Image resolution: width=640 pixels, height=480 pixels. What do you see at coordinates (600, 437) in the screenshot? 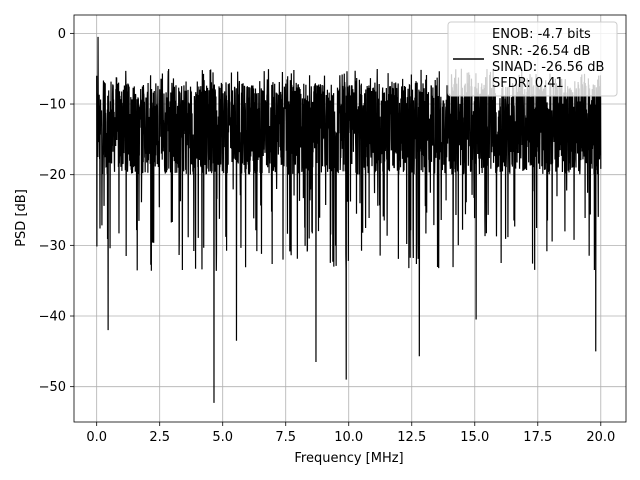
I see `x-tick-label: 20.0` at bounding box center [600, 437].